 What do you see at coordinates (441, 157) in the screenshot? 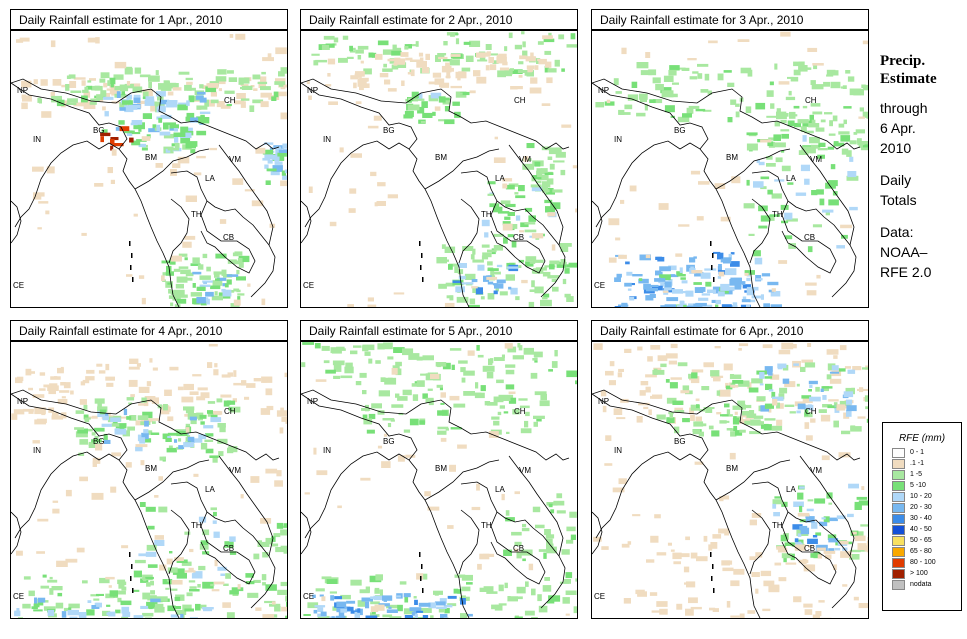
I see `country-label-bm: BM` at bounding box center [441, 157].